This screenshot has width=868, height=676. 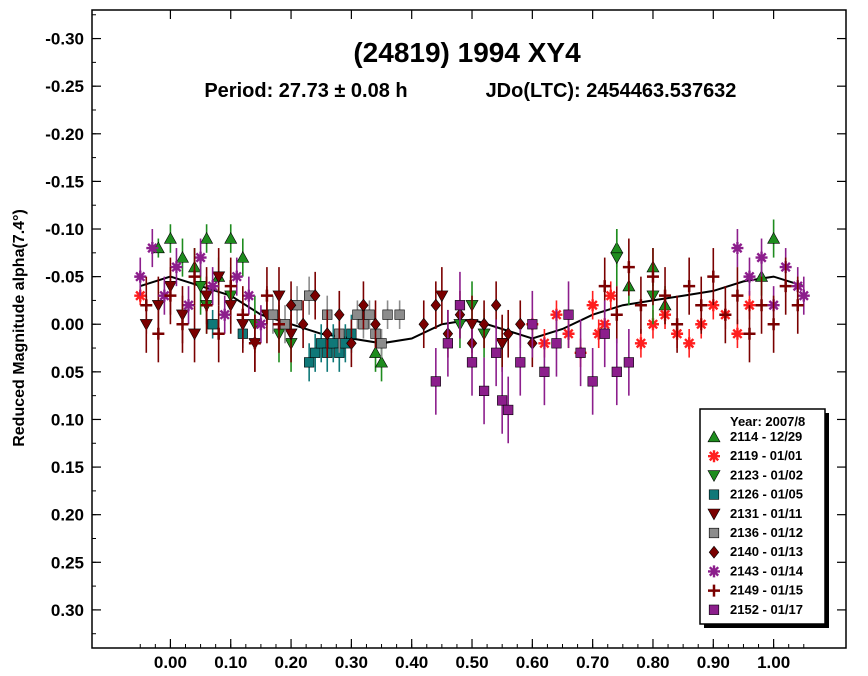 I want to click on legend-entry-label: 2131 - 01/11, so click(x=766, y=513).